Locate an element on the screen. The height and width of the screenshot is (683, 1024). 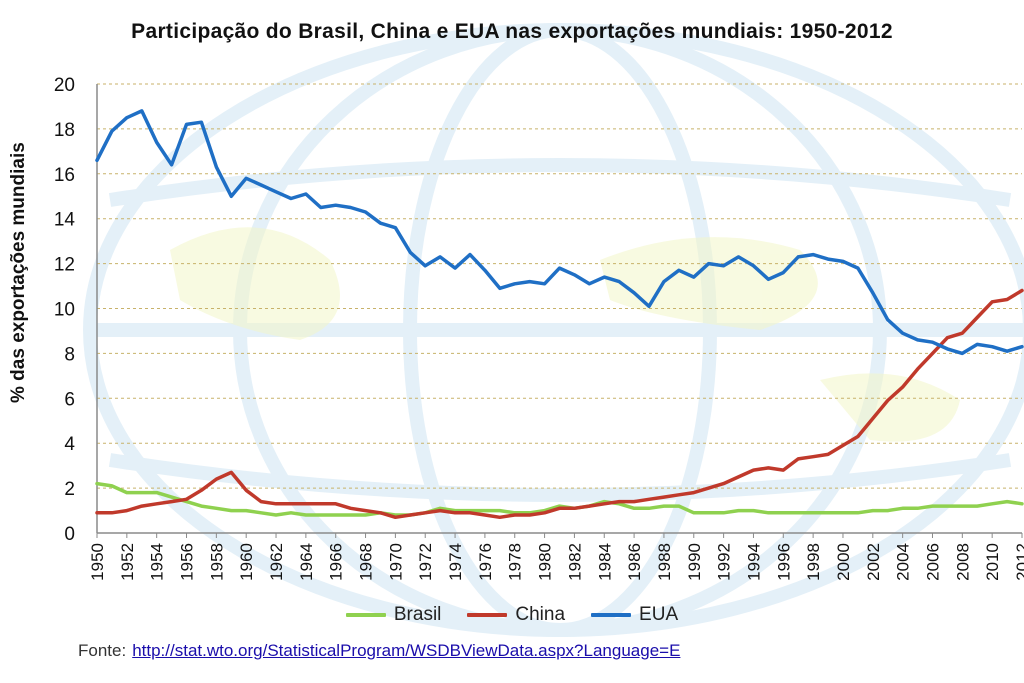
x-tick-label: 2012 is located at coordinates (1018, 562).